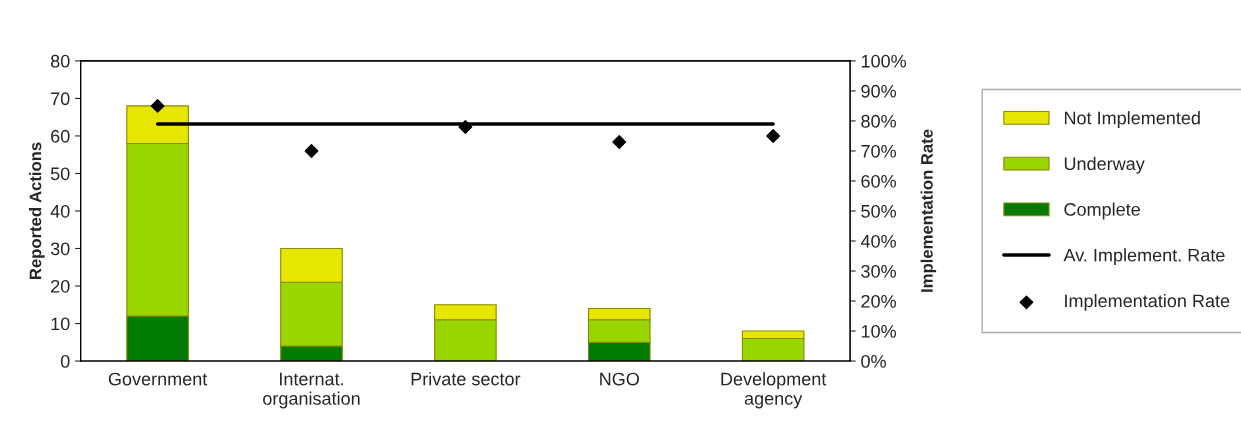  I want to click on y-tick-label: 30, so click(60, 249).